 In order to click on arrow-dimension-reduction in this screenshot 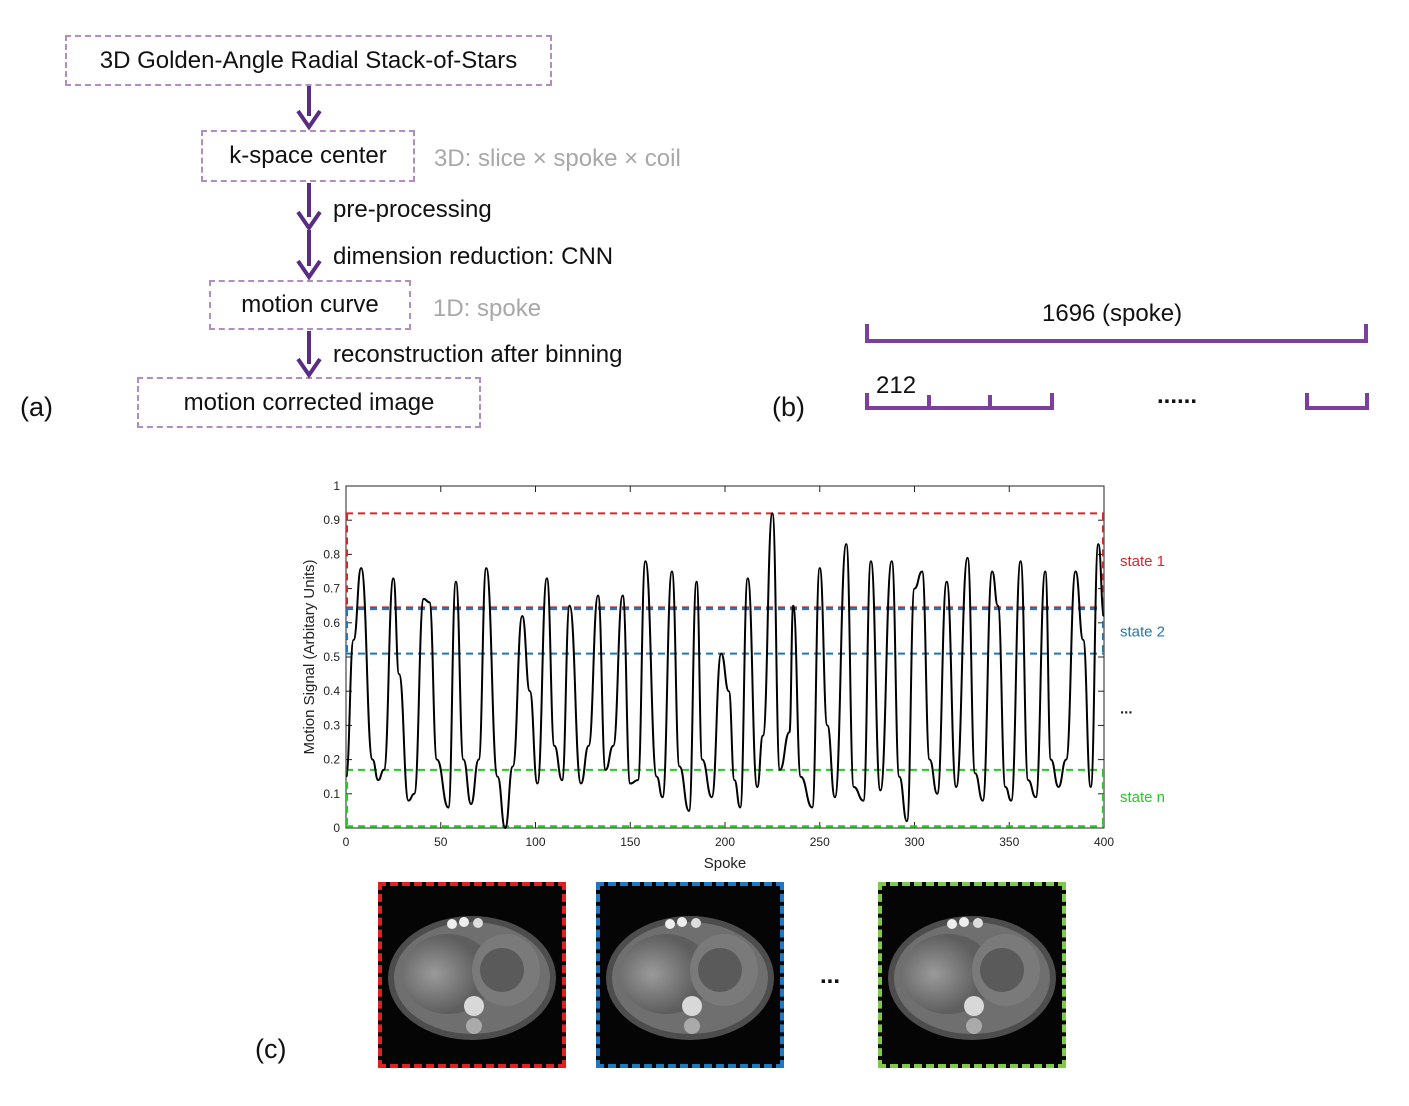, I will do `click(309, 255)`.